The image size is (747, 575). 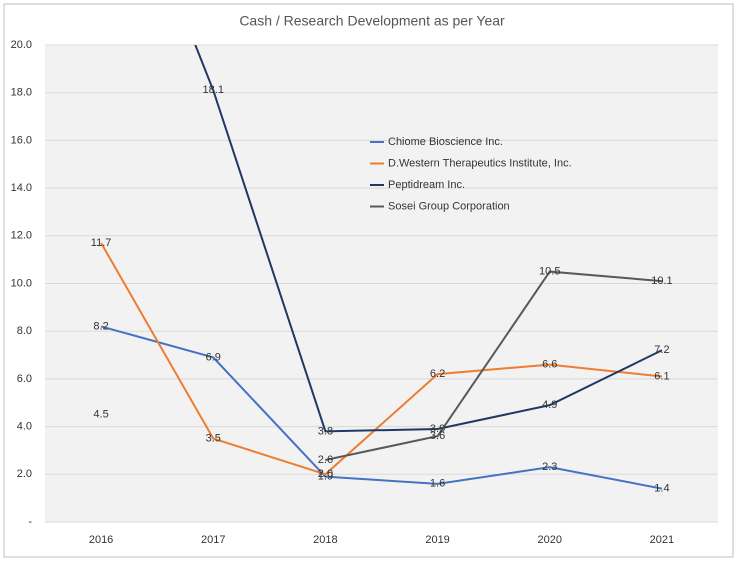 I want to click on data-label: 3.8, so click(x=325, y=431).